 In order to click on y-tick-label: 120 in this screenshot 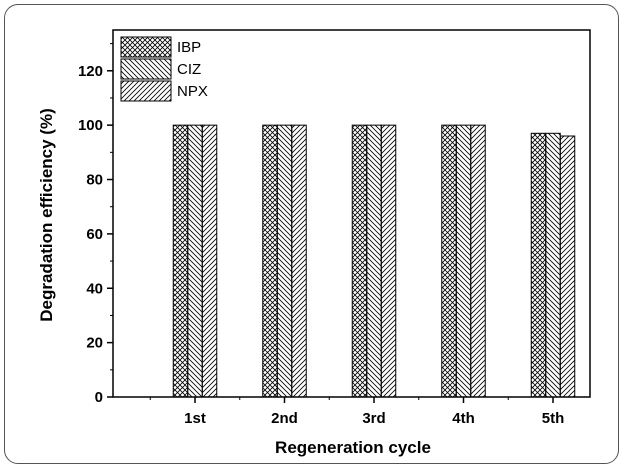, I will do `click(90, 71)`.